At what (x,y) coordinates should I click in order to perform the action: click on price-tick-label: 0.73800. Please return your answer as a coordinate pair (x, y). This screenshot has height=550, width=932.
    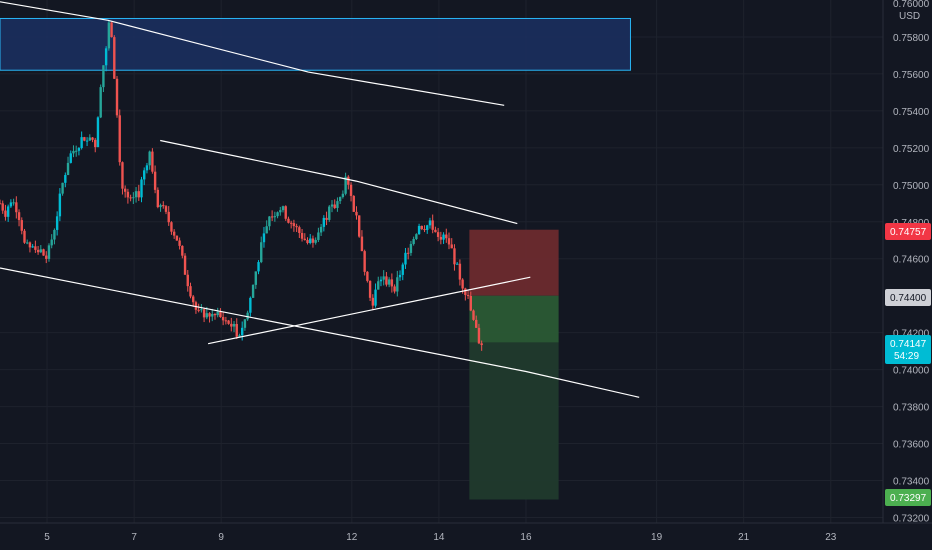
    Looking at the image, I should click on (911, 408).